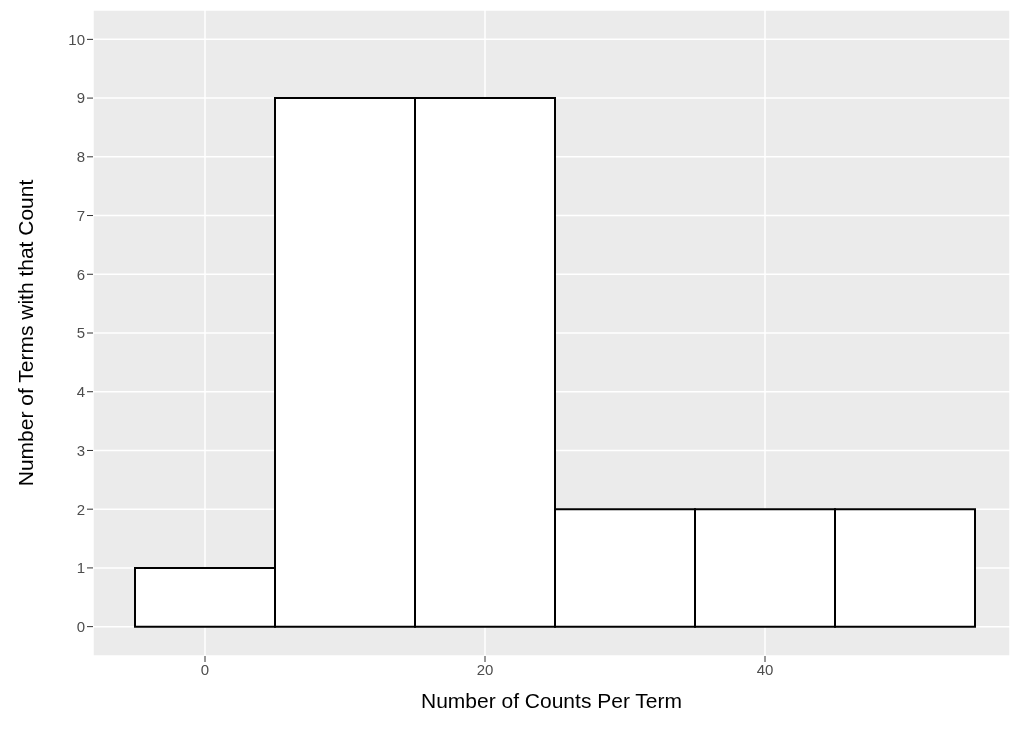  What do you see at coordinates (80, 157) in the screenshot?
I see `y-tick-label: 8` at bounding box center [80, 157].